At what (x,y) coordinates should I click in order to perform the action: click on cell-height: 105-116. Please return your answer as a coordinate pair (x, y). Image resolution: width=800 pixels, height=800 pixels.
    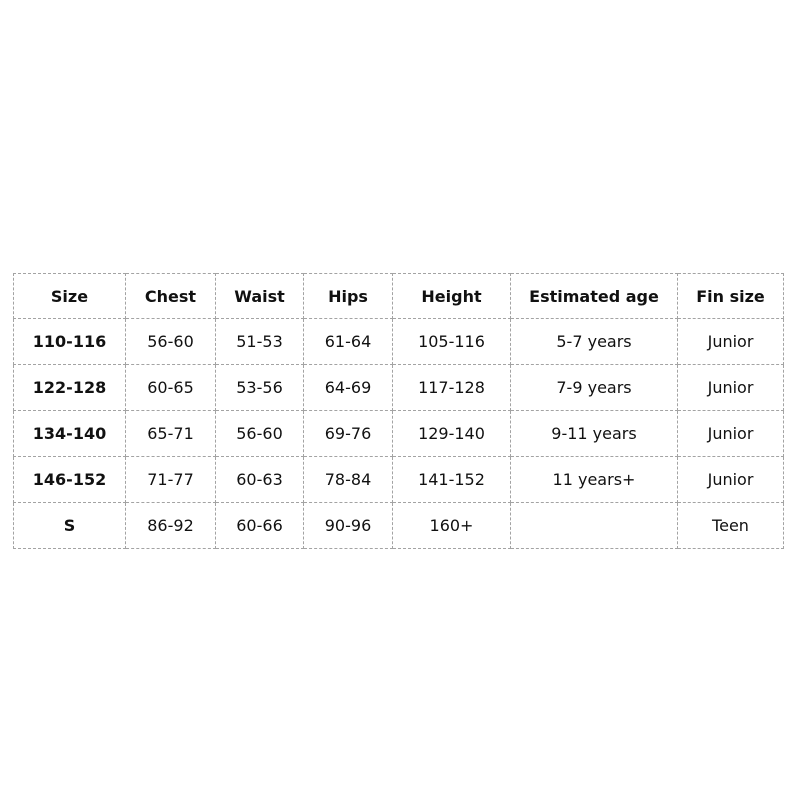
    Looking at the image, I should click on (451, 341).